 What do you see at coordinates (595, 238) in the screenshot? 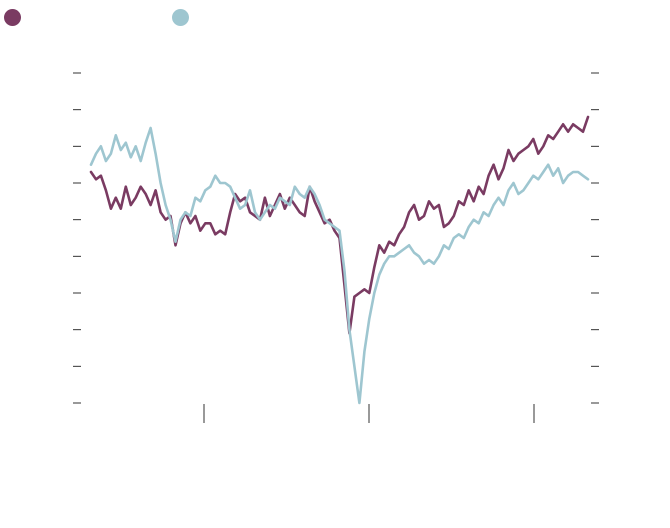
I see `y-axis-right` at bounding box center [595, 238].